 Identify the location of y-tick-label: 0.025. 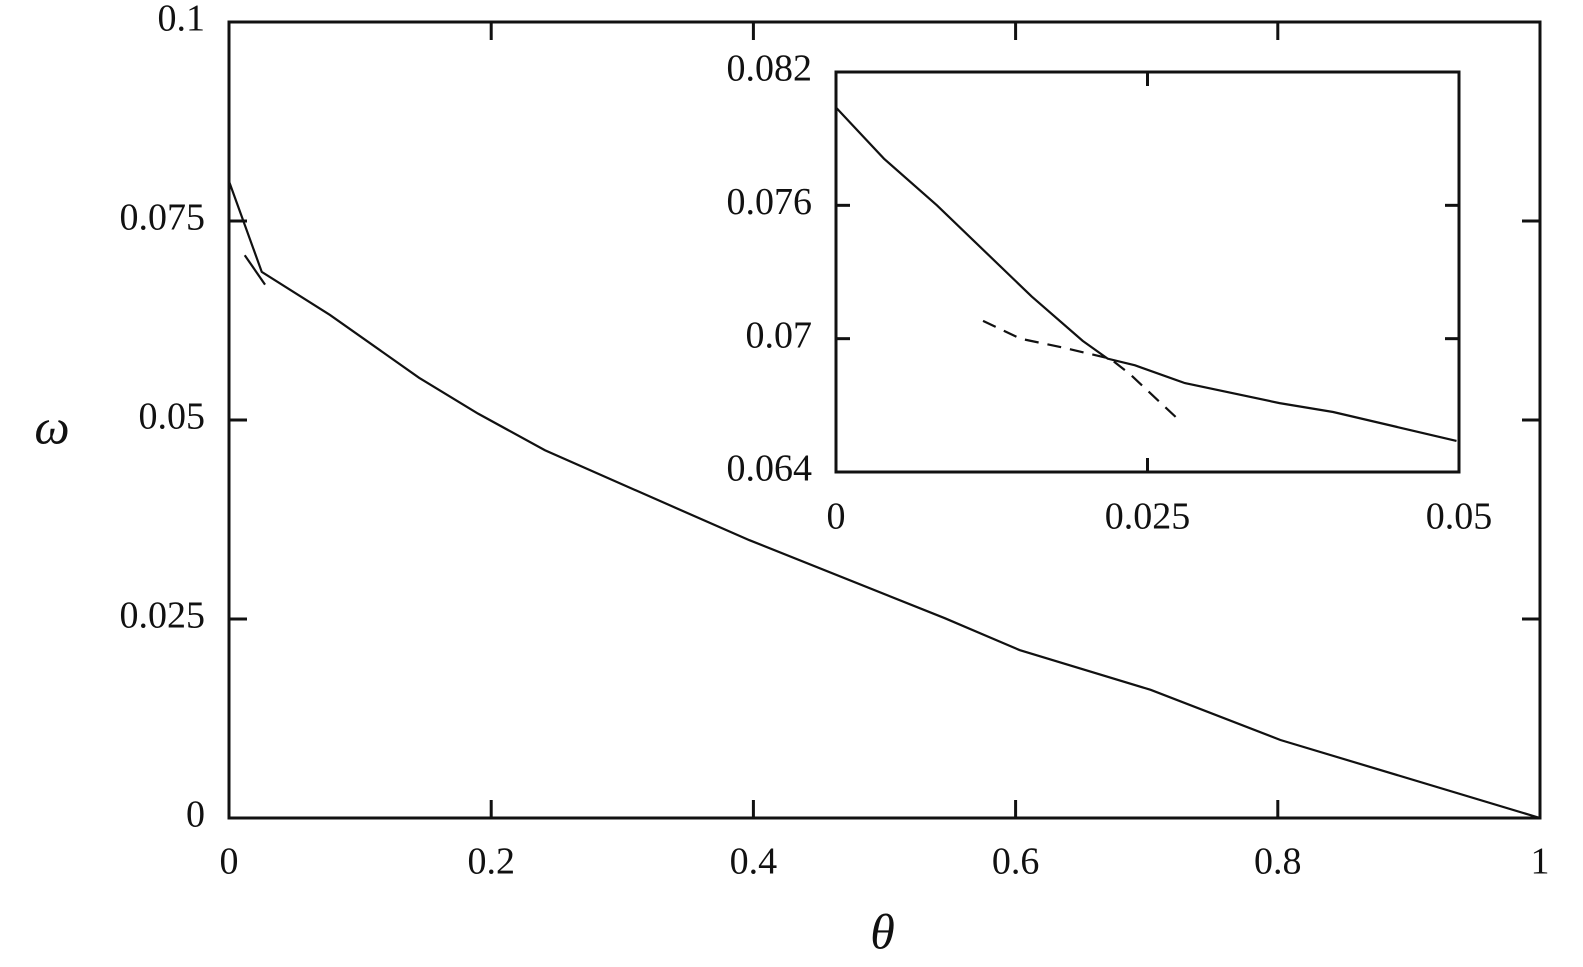
(163, 616).